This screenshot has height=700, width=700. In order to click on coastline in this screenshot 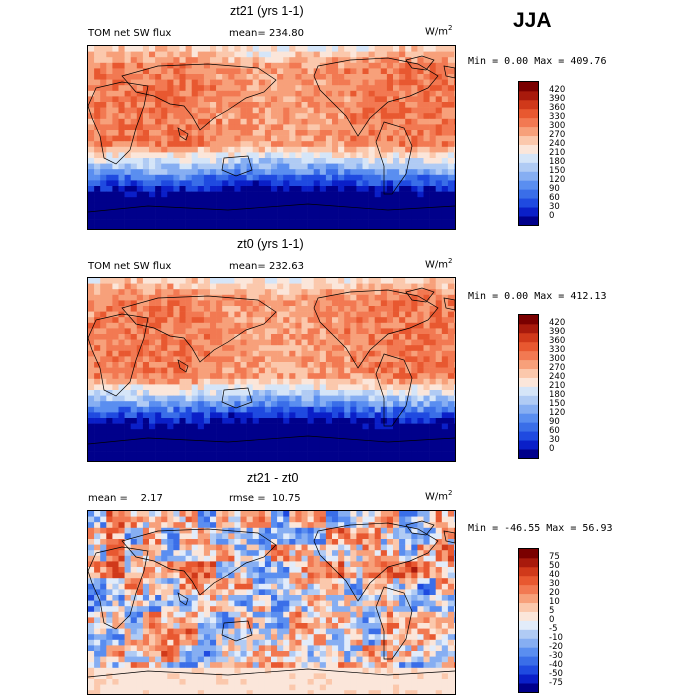, I will do `click(420, 295)`.